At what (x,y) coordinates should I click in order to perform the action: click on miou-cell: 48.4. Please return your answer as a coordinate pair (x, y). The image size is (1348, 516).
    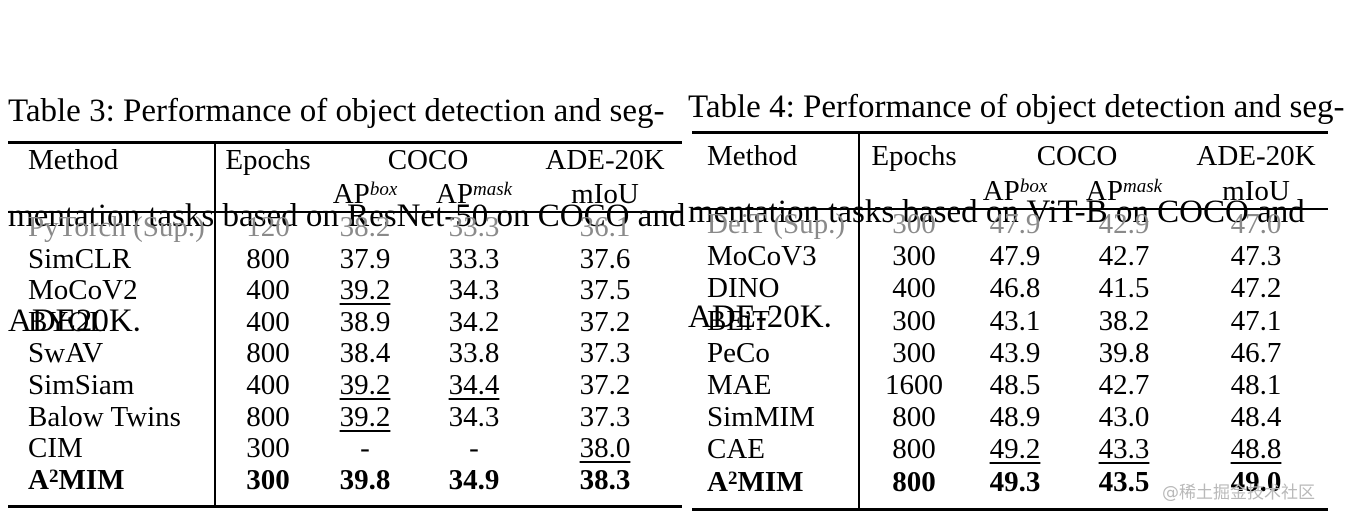
    Looking at the image, I should click on (1256, 417).